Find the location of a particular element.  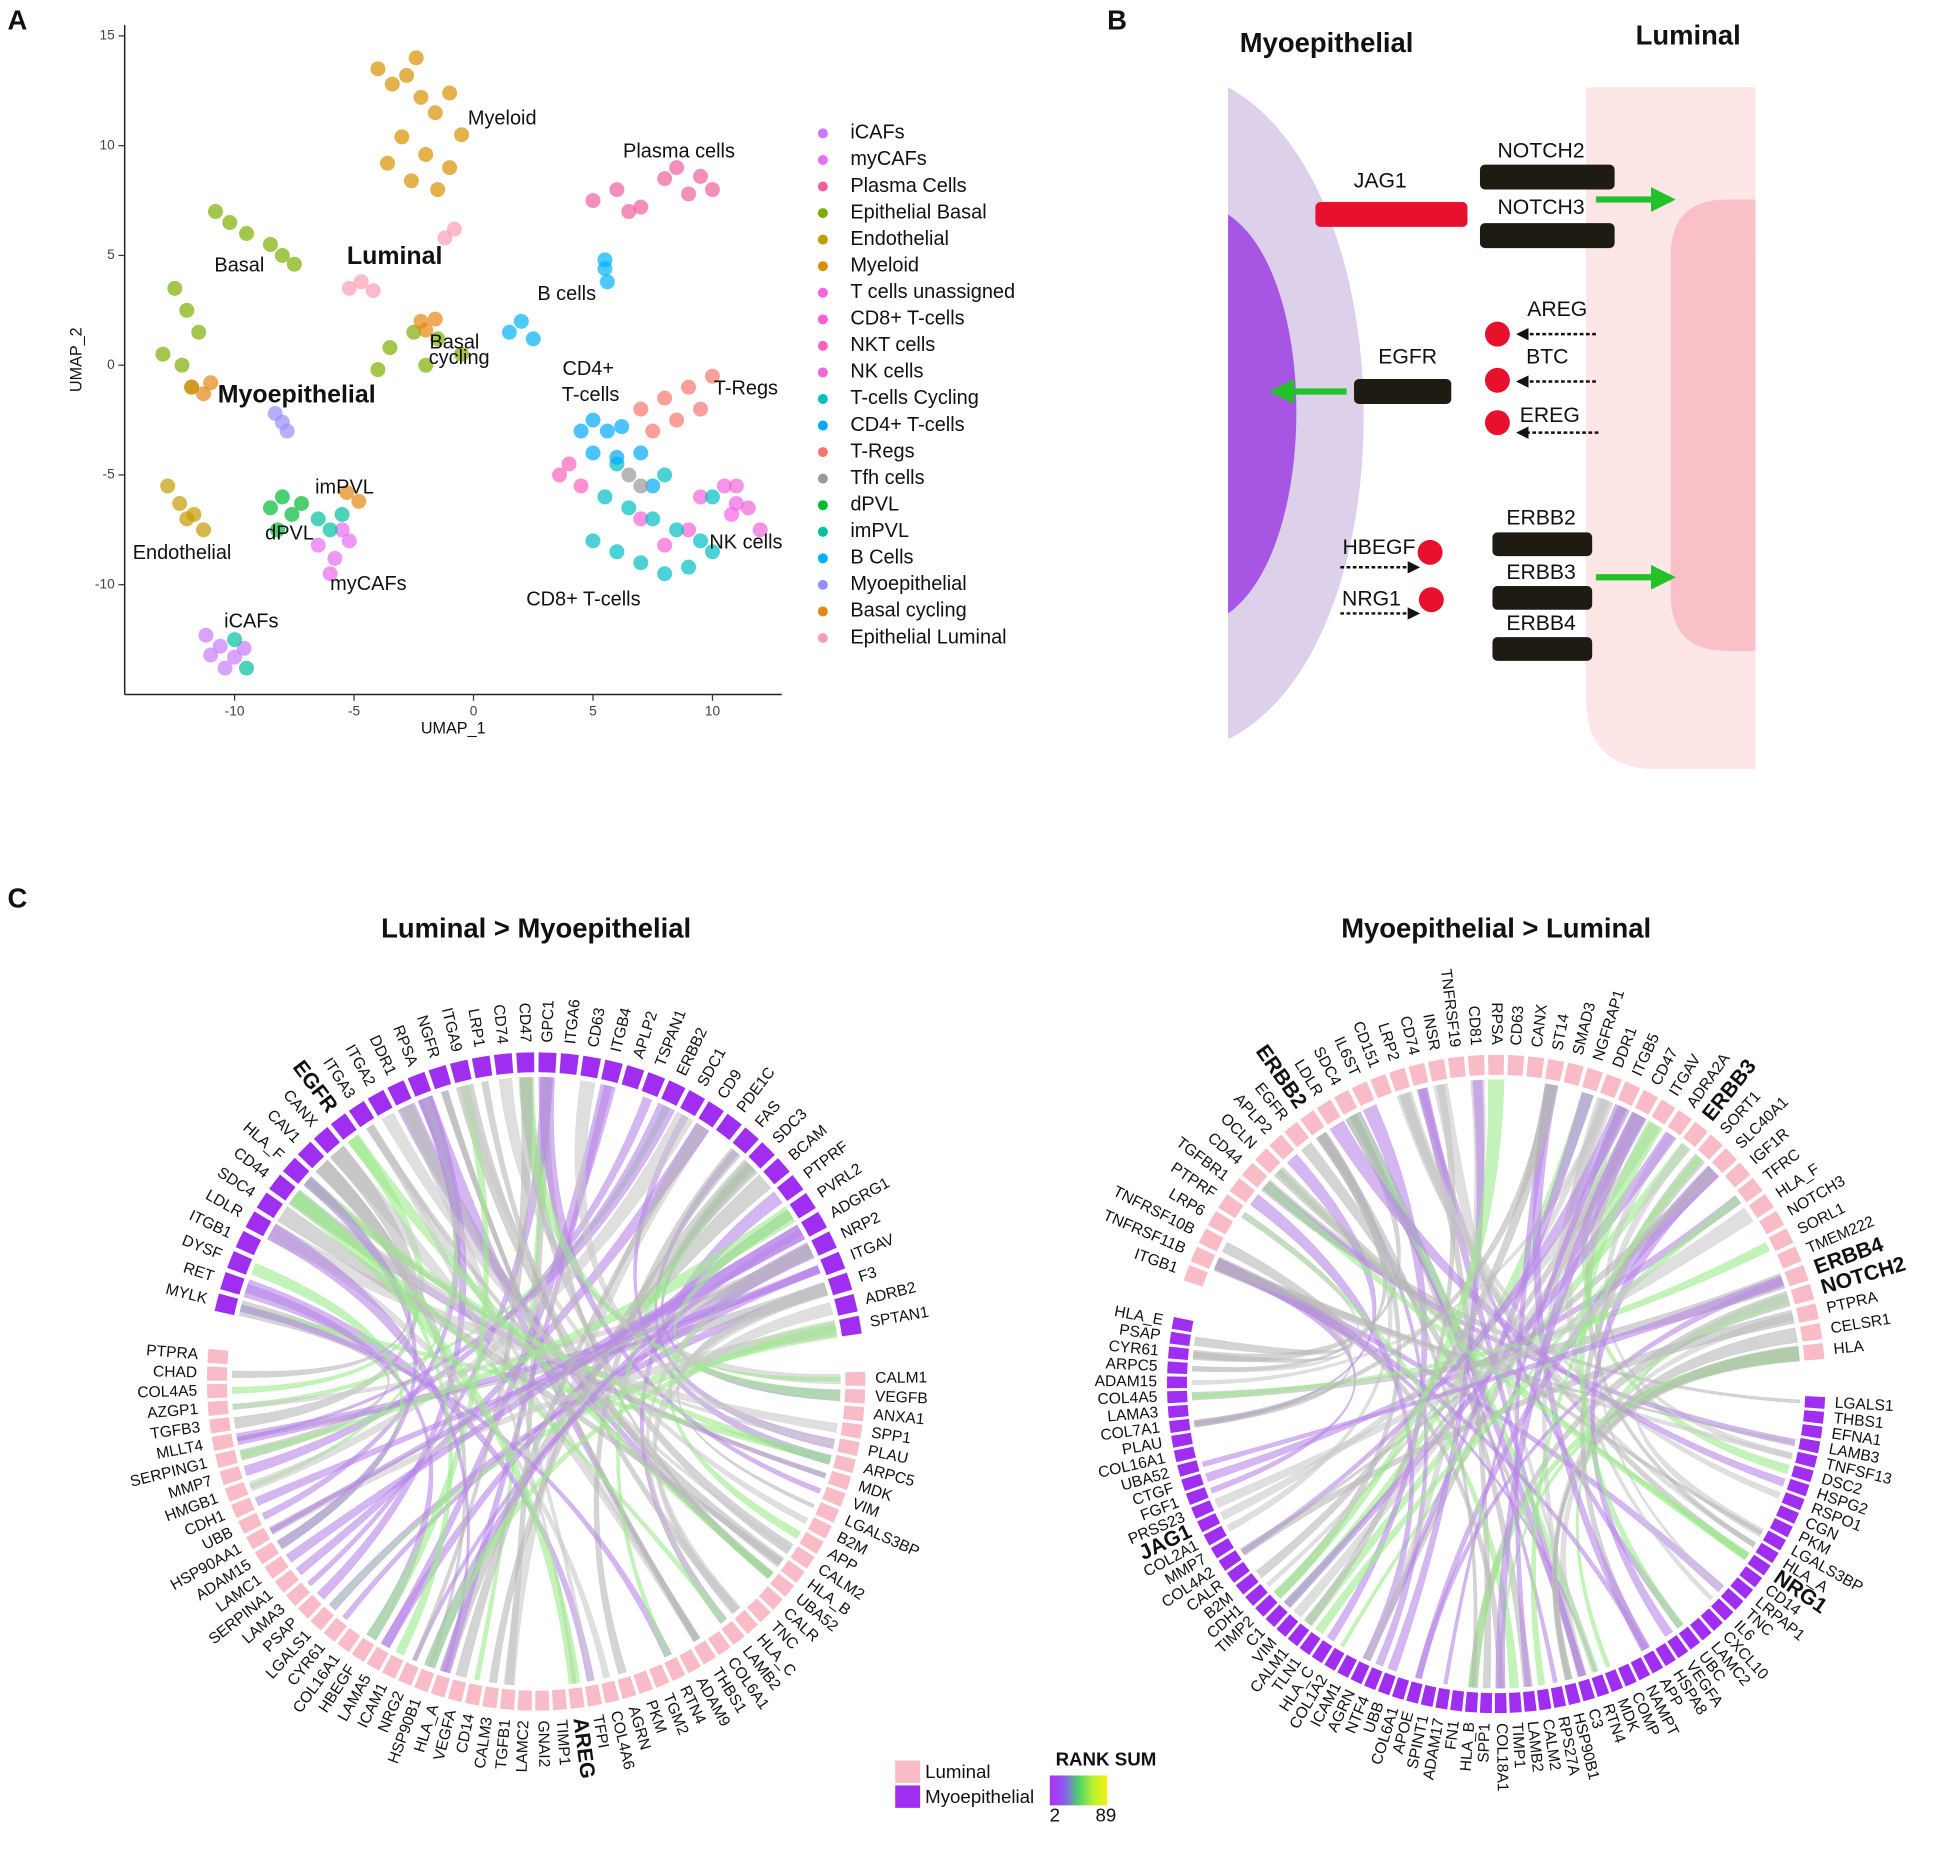

gene-label: SPTAN1 is located at coordinates (899, 1317).